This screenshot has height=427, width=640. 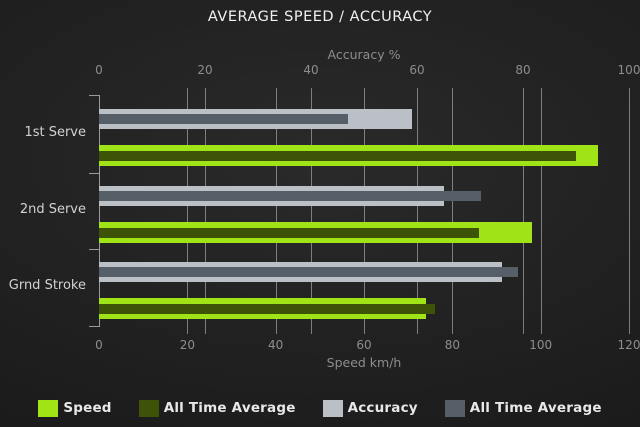 What do you see at coordinates (87, 408) in the screenshot?
I see `legend-label: Speed` at bounding box center [87, 408].